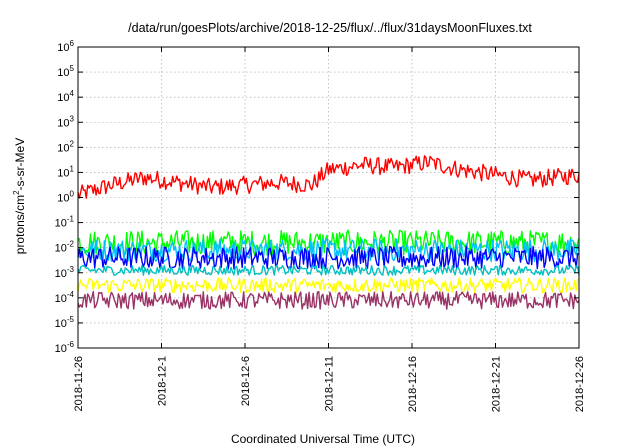 The height and width of the screenshot is (448, 640). I want to click on y-tick-exponent: 0, so click(72, 194).